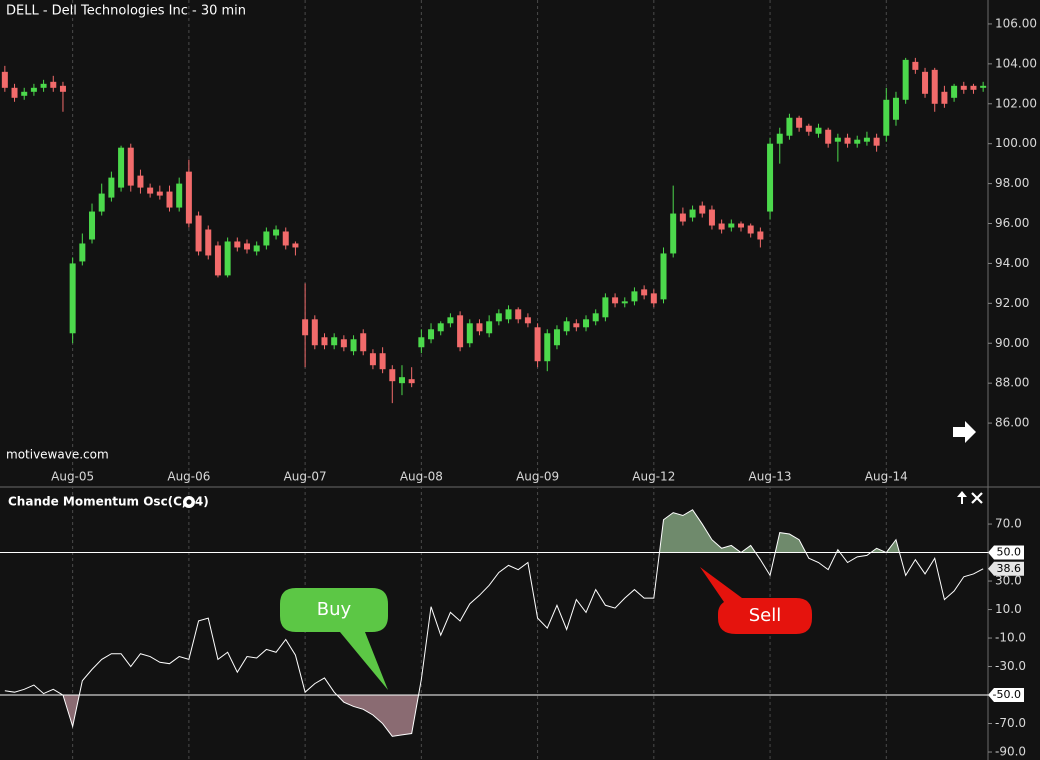  Describe the element at coordinates (977, 498) in the screenshot. I see `close-icon` at that location.